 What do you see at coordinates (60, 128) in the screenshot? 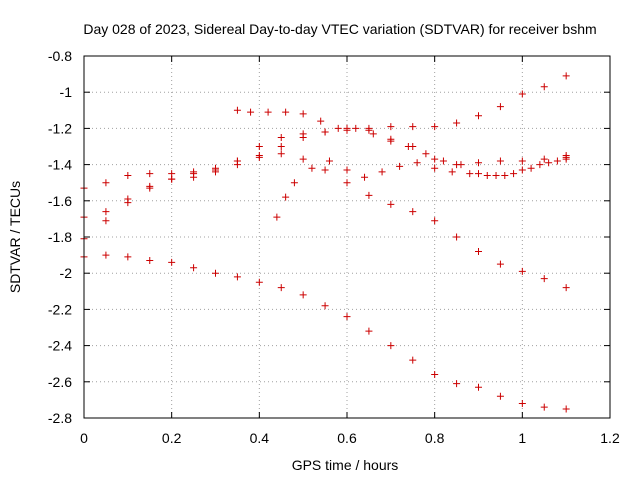
I see `y-tick-label: -1.2` at bounding box center [60, 128].